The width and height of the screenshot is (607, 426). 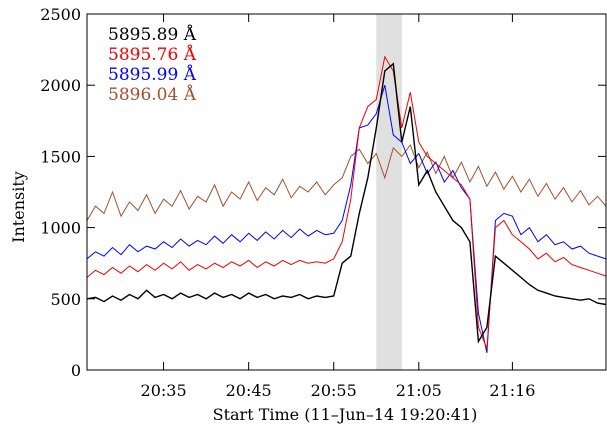 I want to click on legend-entry: 5896.04 Å, so click(x=152, y=94).